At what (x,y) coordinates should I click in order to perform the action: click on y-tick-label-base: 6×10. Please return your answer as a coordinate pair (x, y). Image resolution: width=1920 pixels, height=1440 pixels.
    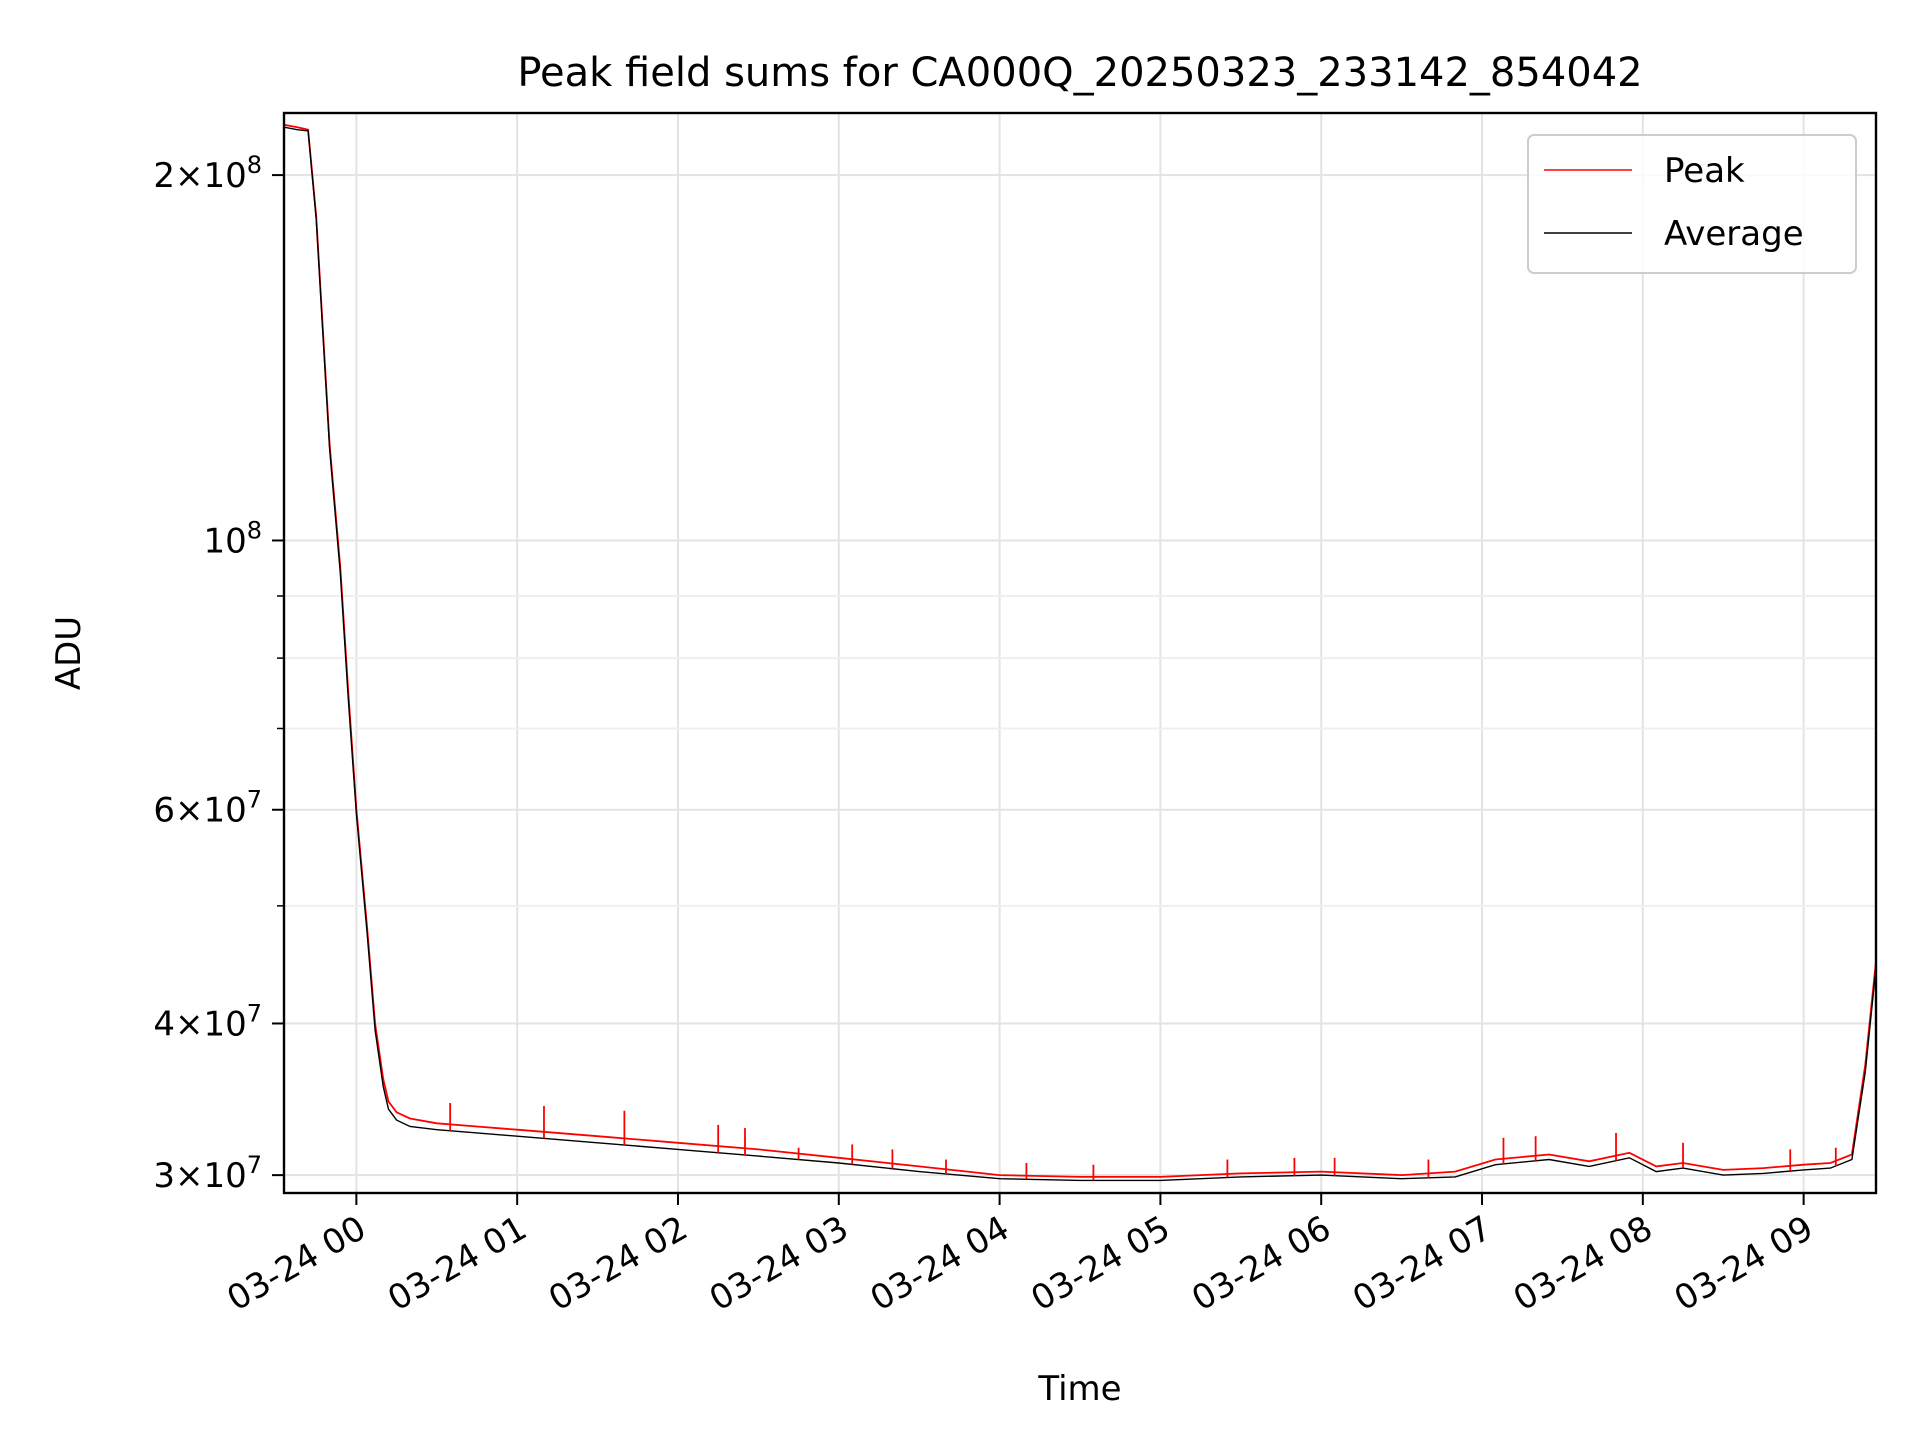
    Looking at the image, I should click on (199, 811).